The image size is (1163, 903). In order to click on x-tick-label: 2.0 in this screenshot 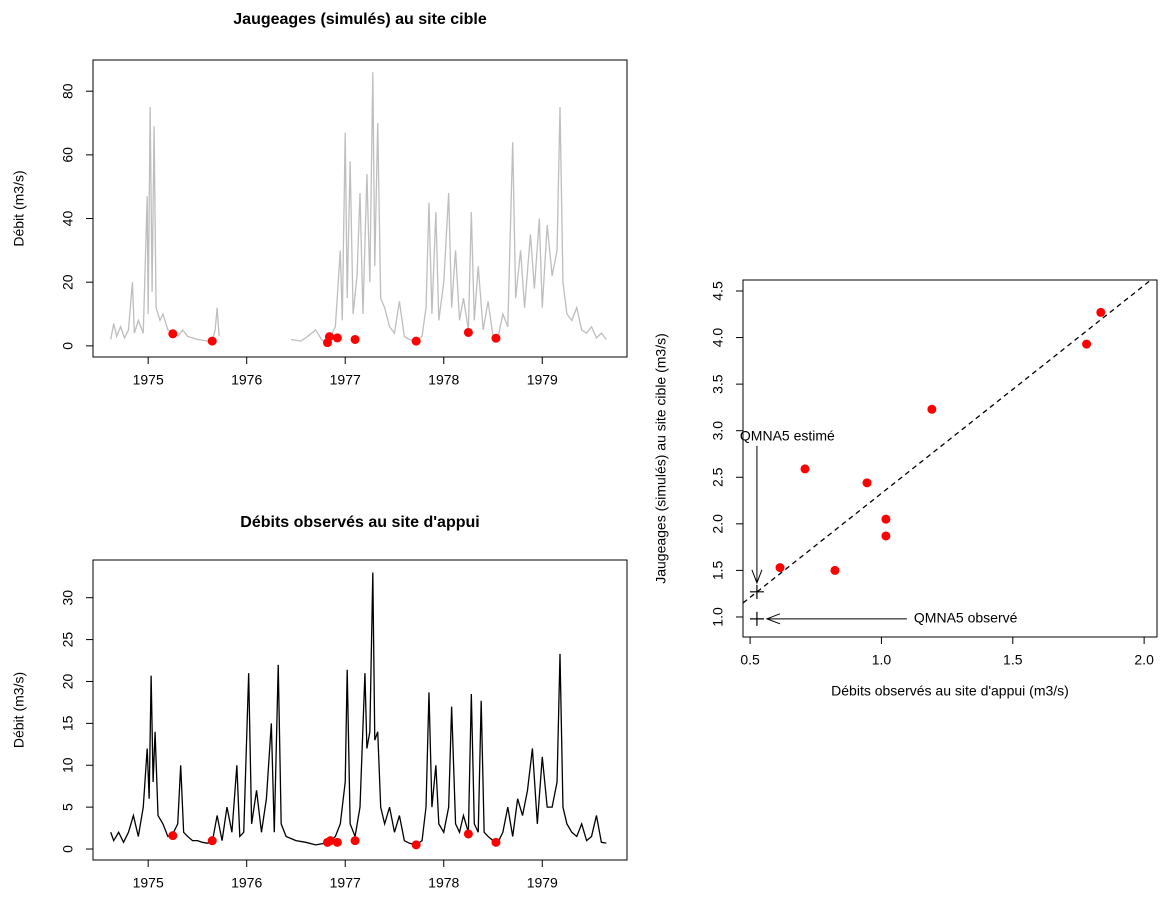, I will do `click(1144, 660)`.